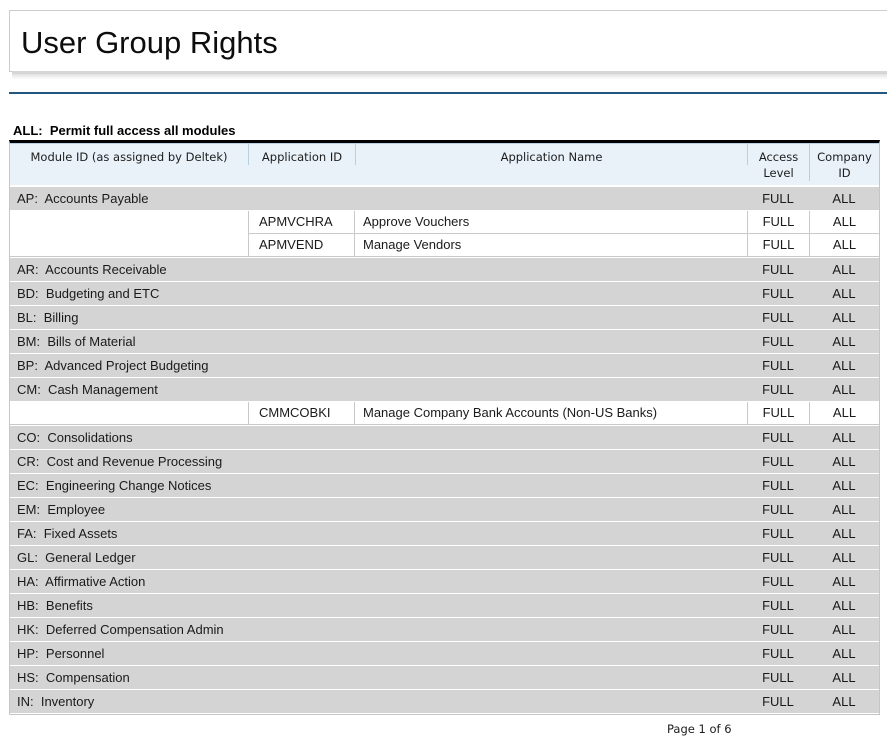  What do you see at coordinates (48, 317) in the screenshot?
I see `module-label: BL: Billing` at bounding box center [48, 317].